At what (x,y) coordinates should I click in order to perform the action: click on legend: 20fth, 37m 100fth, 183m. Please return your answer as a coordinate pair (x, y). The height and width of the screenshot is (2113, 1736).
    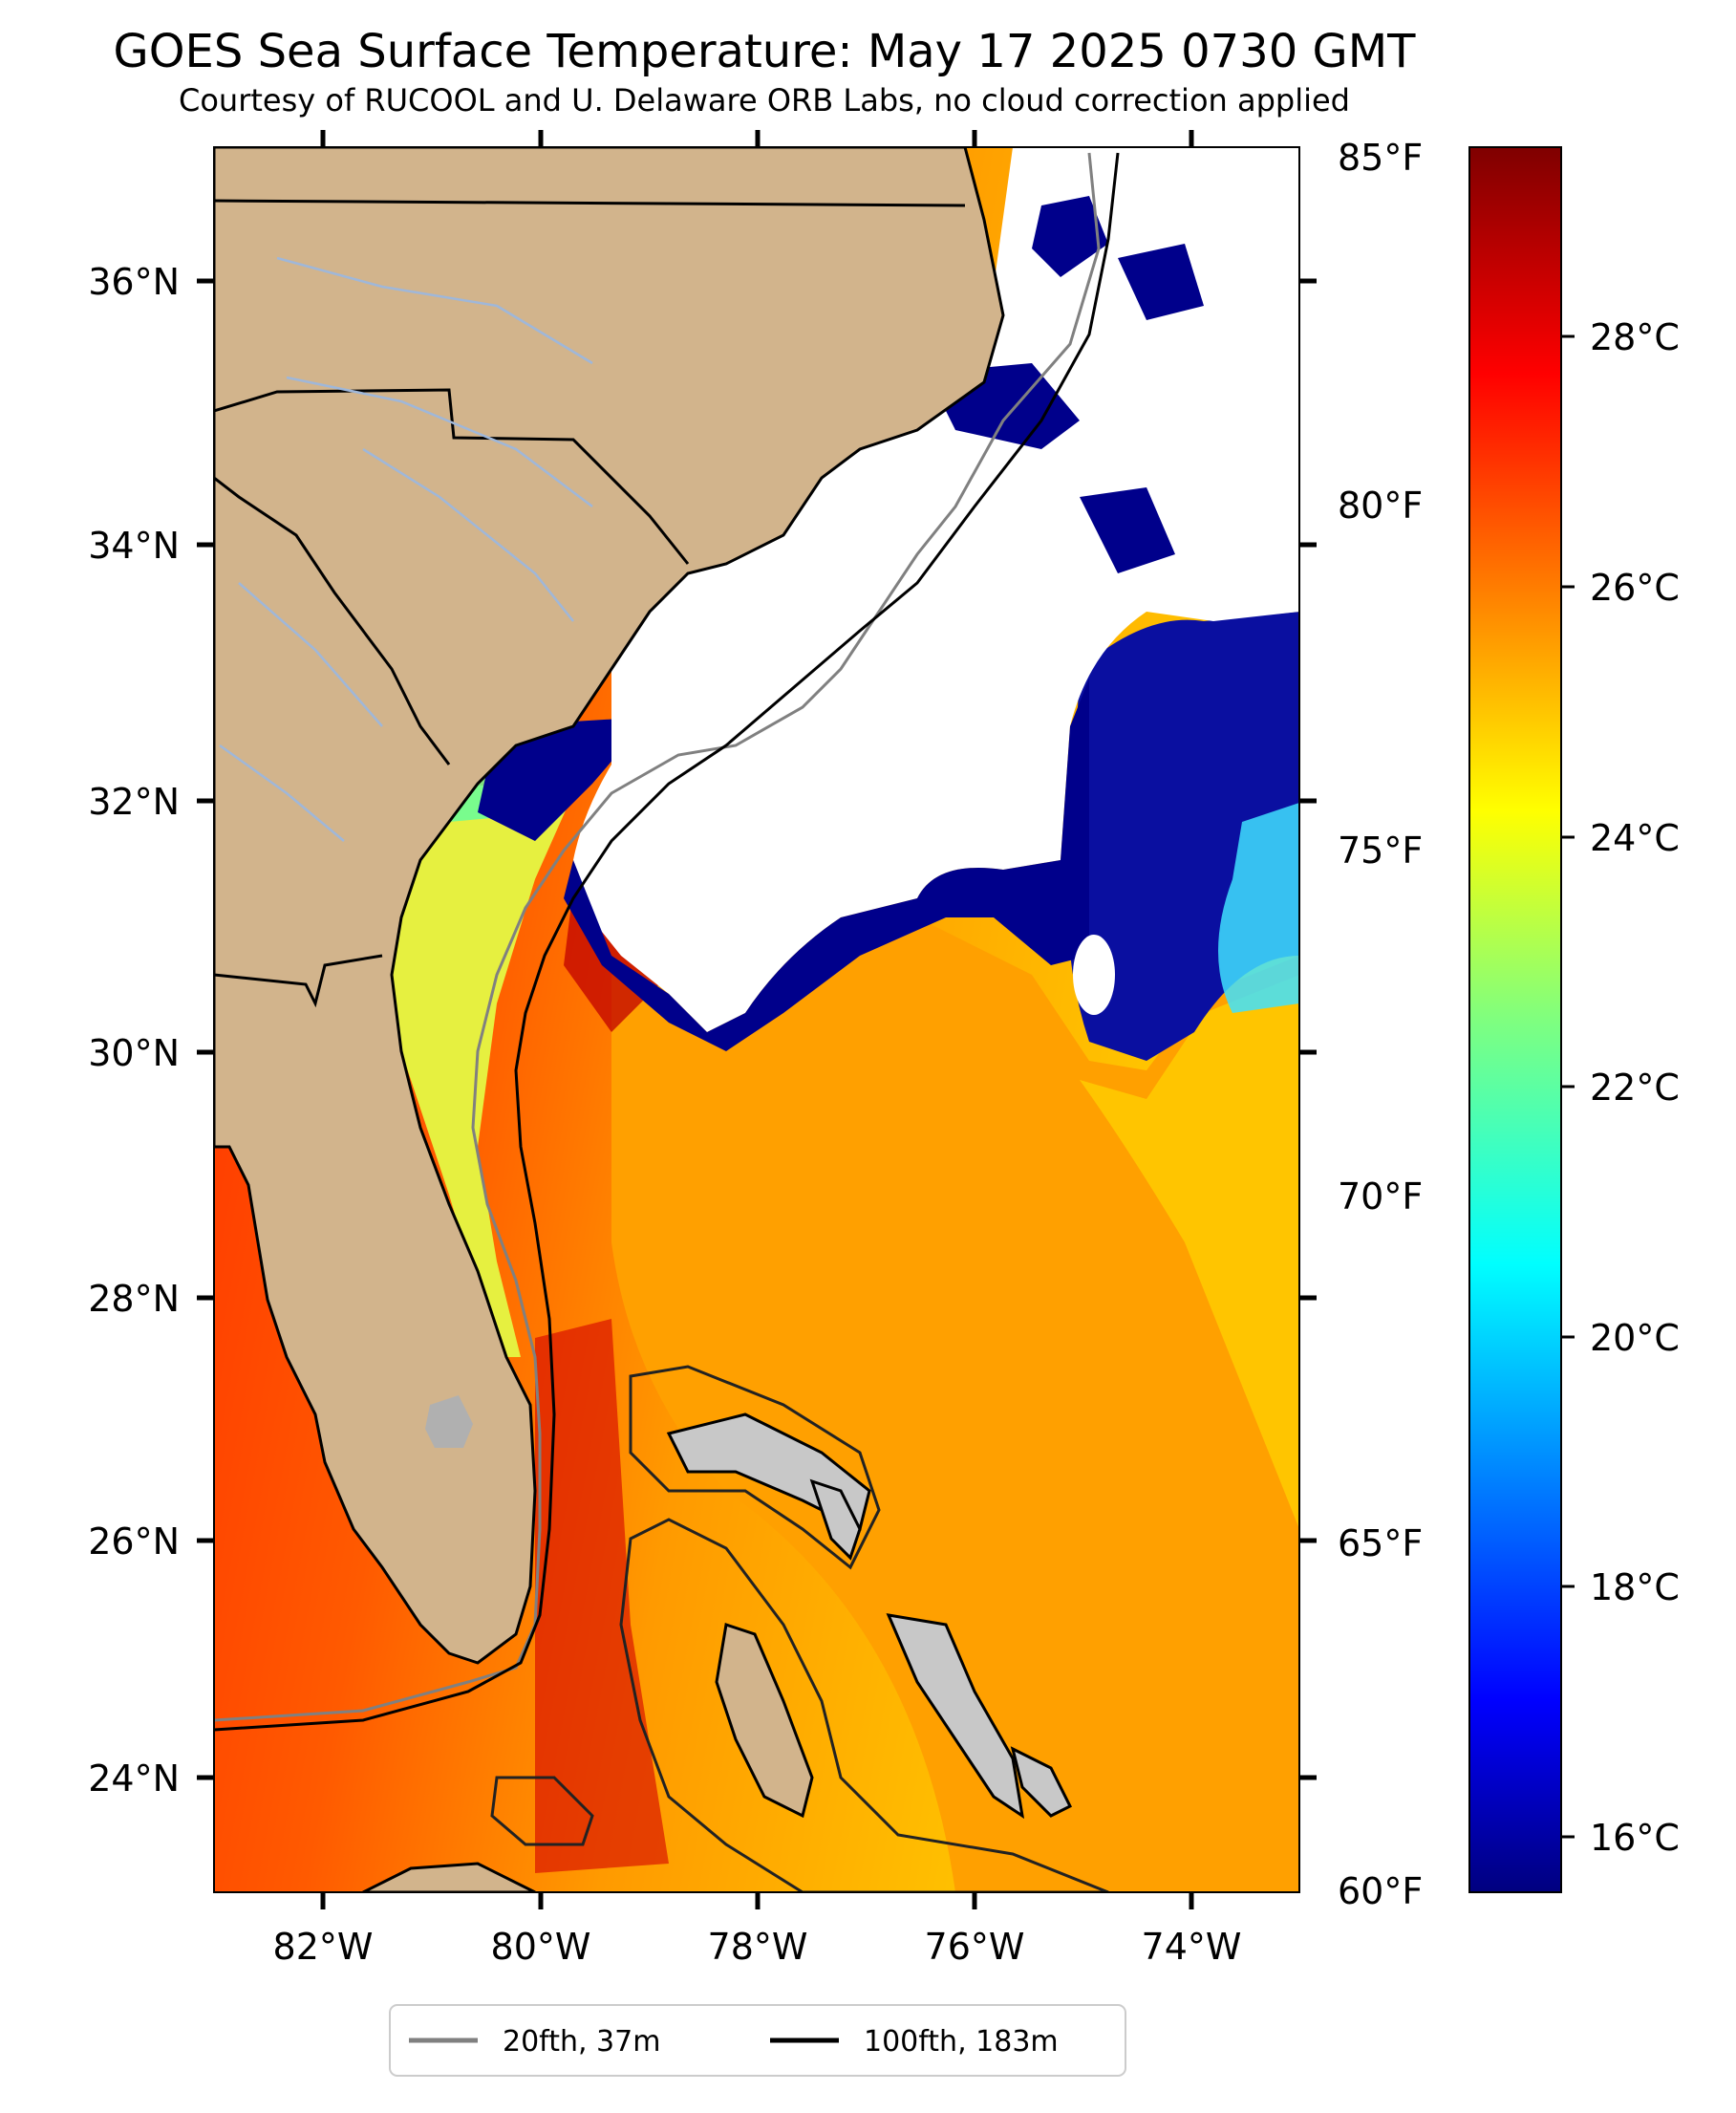
    Looking at the image, I should click on (758, 2040).